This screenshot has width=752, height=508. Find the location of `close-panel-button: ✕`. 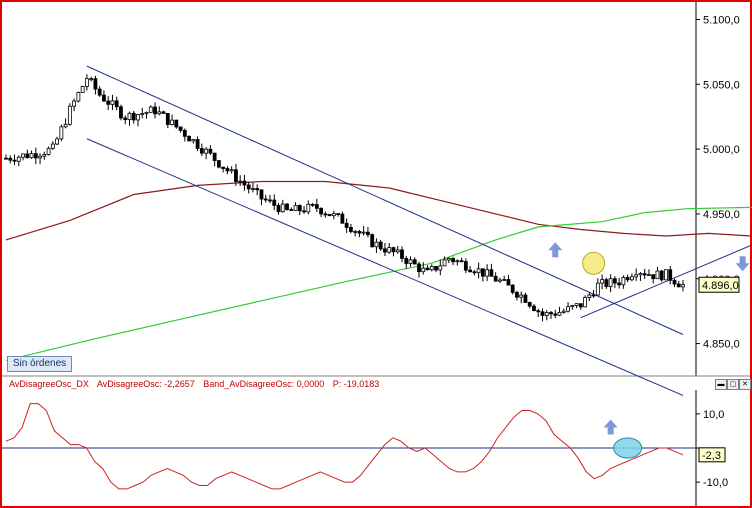

close-panel-button: ✕ is located at coordinates (745, 384).